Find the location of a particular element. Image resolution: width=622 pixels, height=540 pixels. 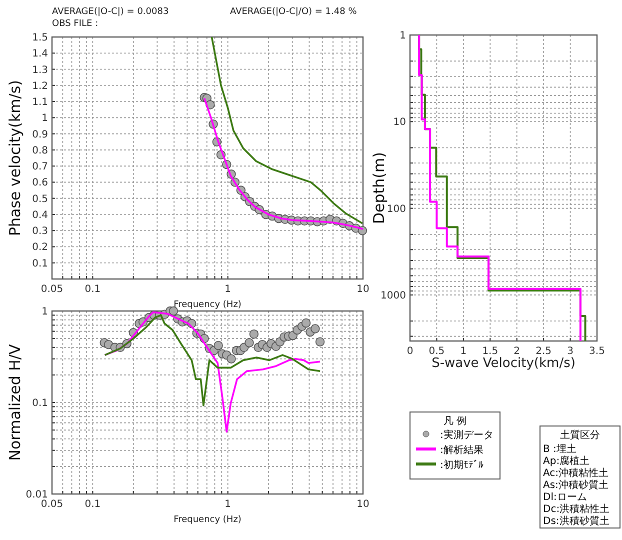

text: Ac:沖積粘性土 is located at coordinates (576, 473).